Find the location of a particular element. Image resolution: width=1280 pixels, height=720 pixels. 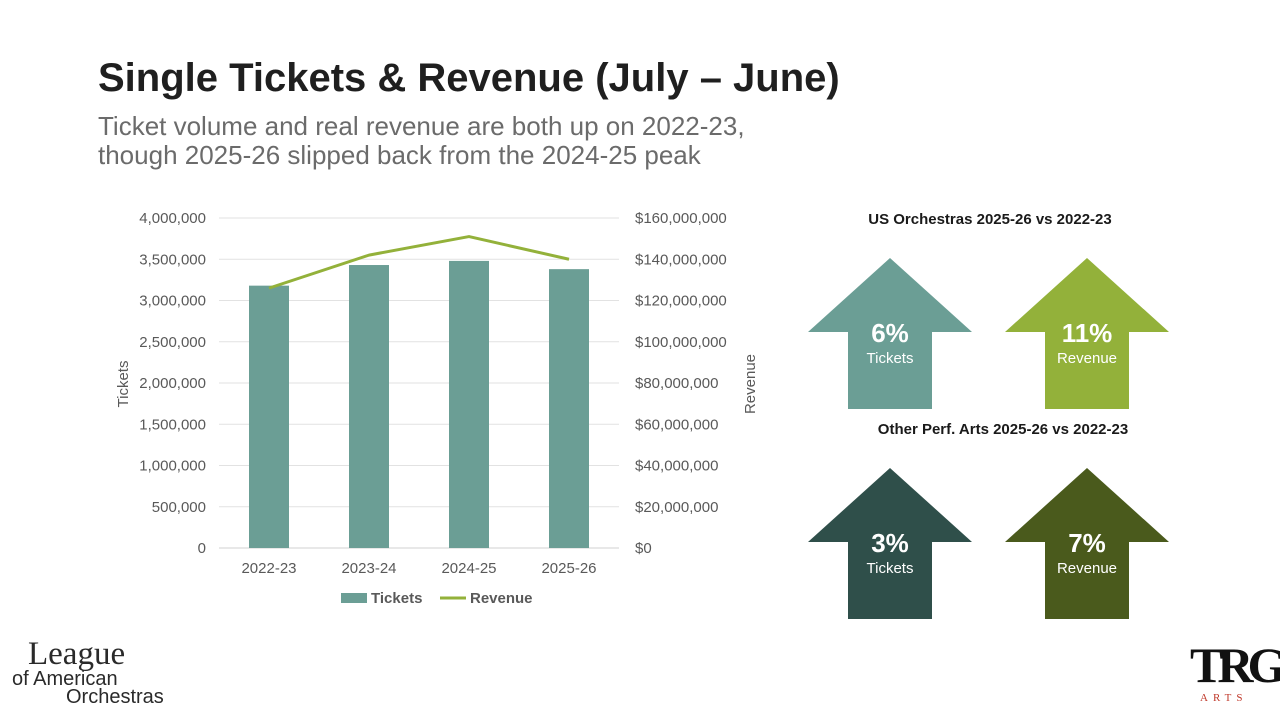

y2-tick-label: $160,000,000 is located at coordinates (681, 218).